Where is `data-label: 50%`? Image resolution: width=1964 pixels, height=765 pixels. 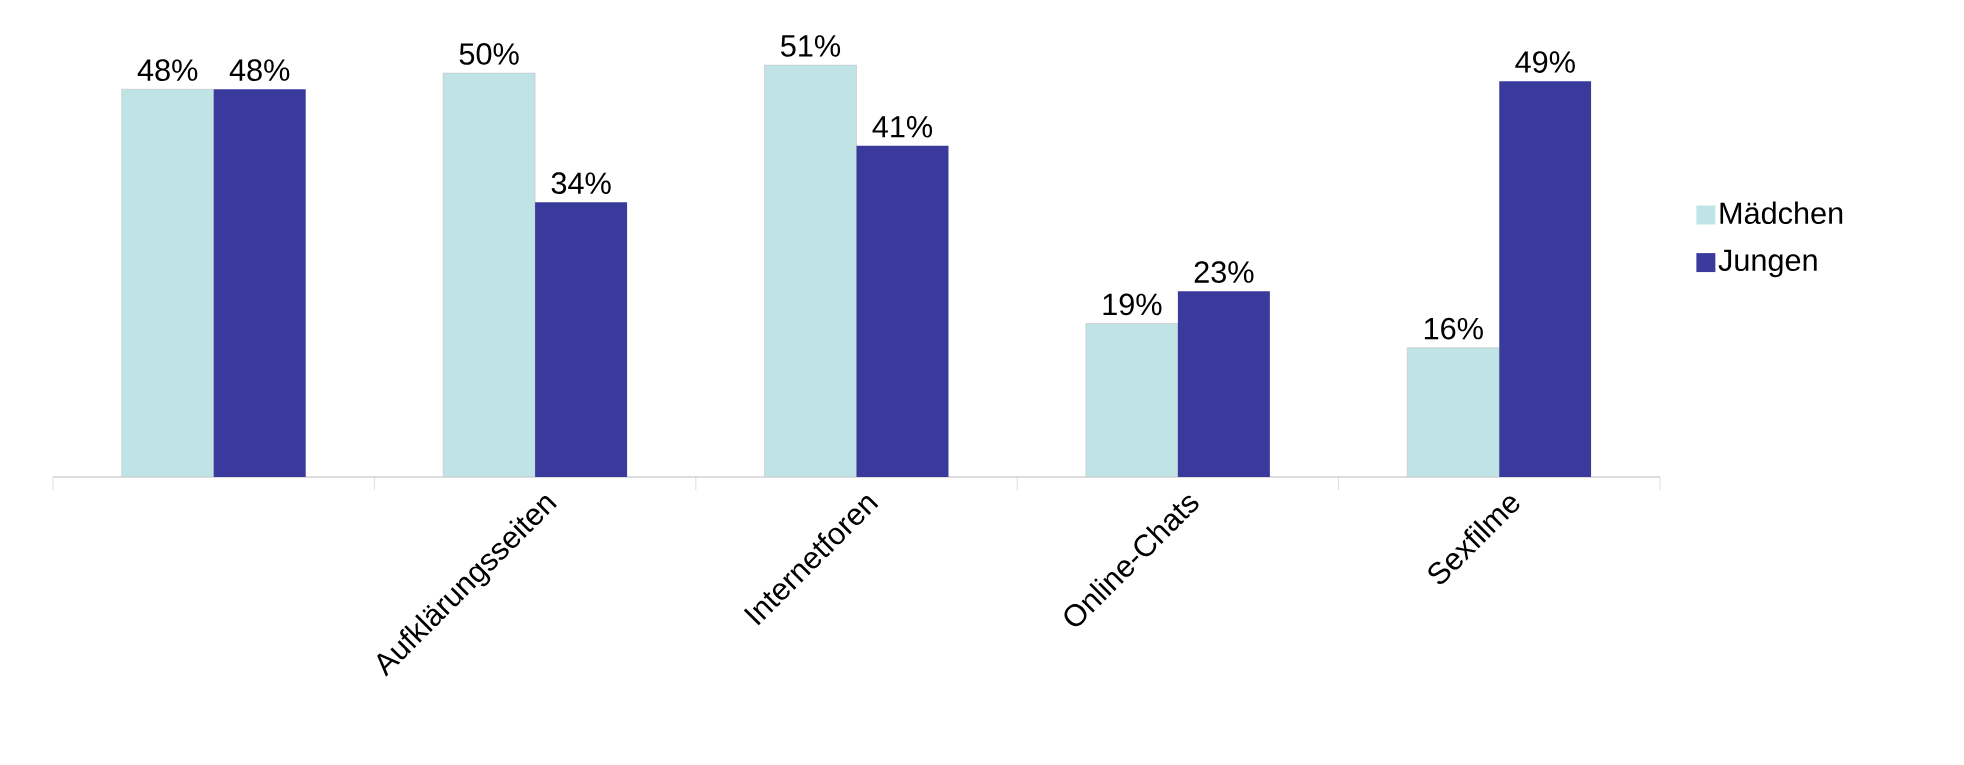
data-label: 50% is located at coordinates (489, 54).